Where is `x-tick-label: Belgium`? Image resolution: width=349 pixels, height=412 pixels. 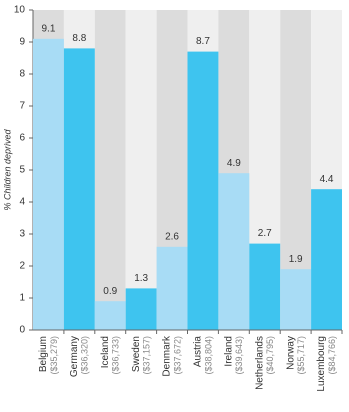
x-tick-label: Belgium is located at coordinates (43, 354).